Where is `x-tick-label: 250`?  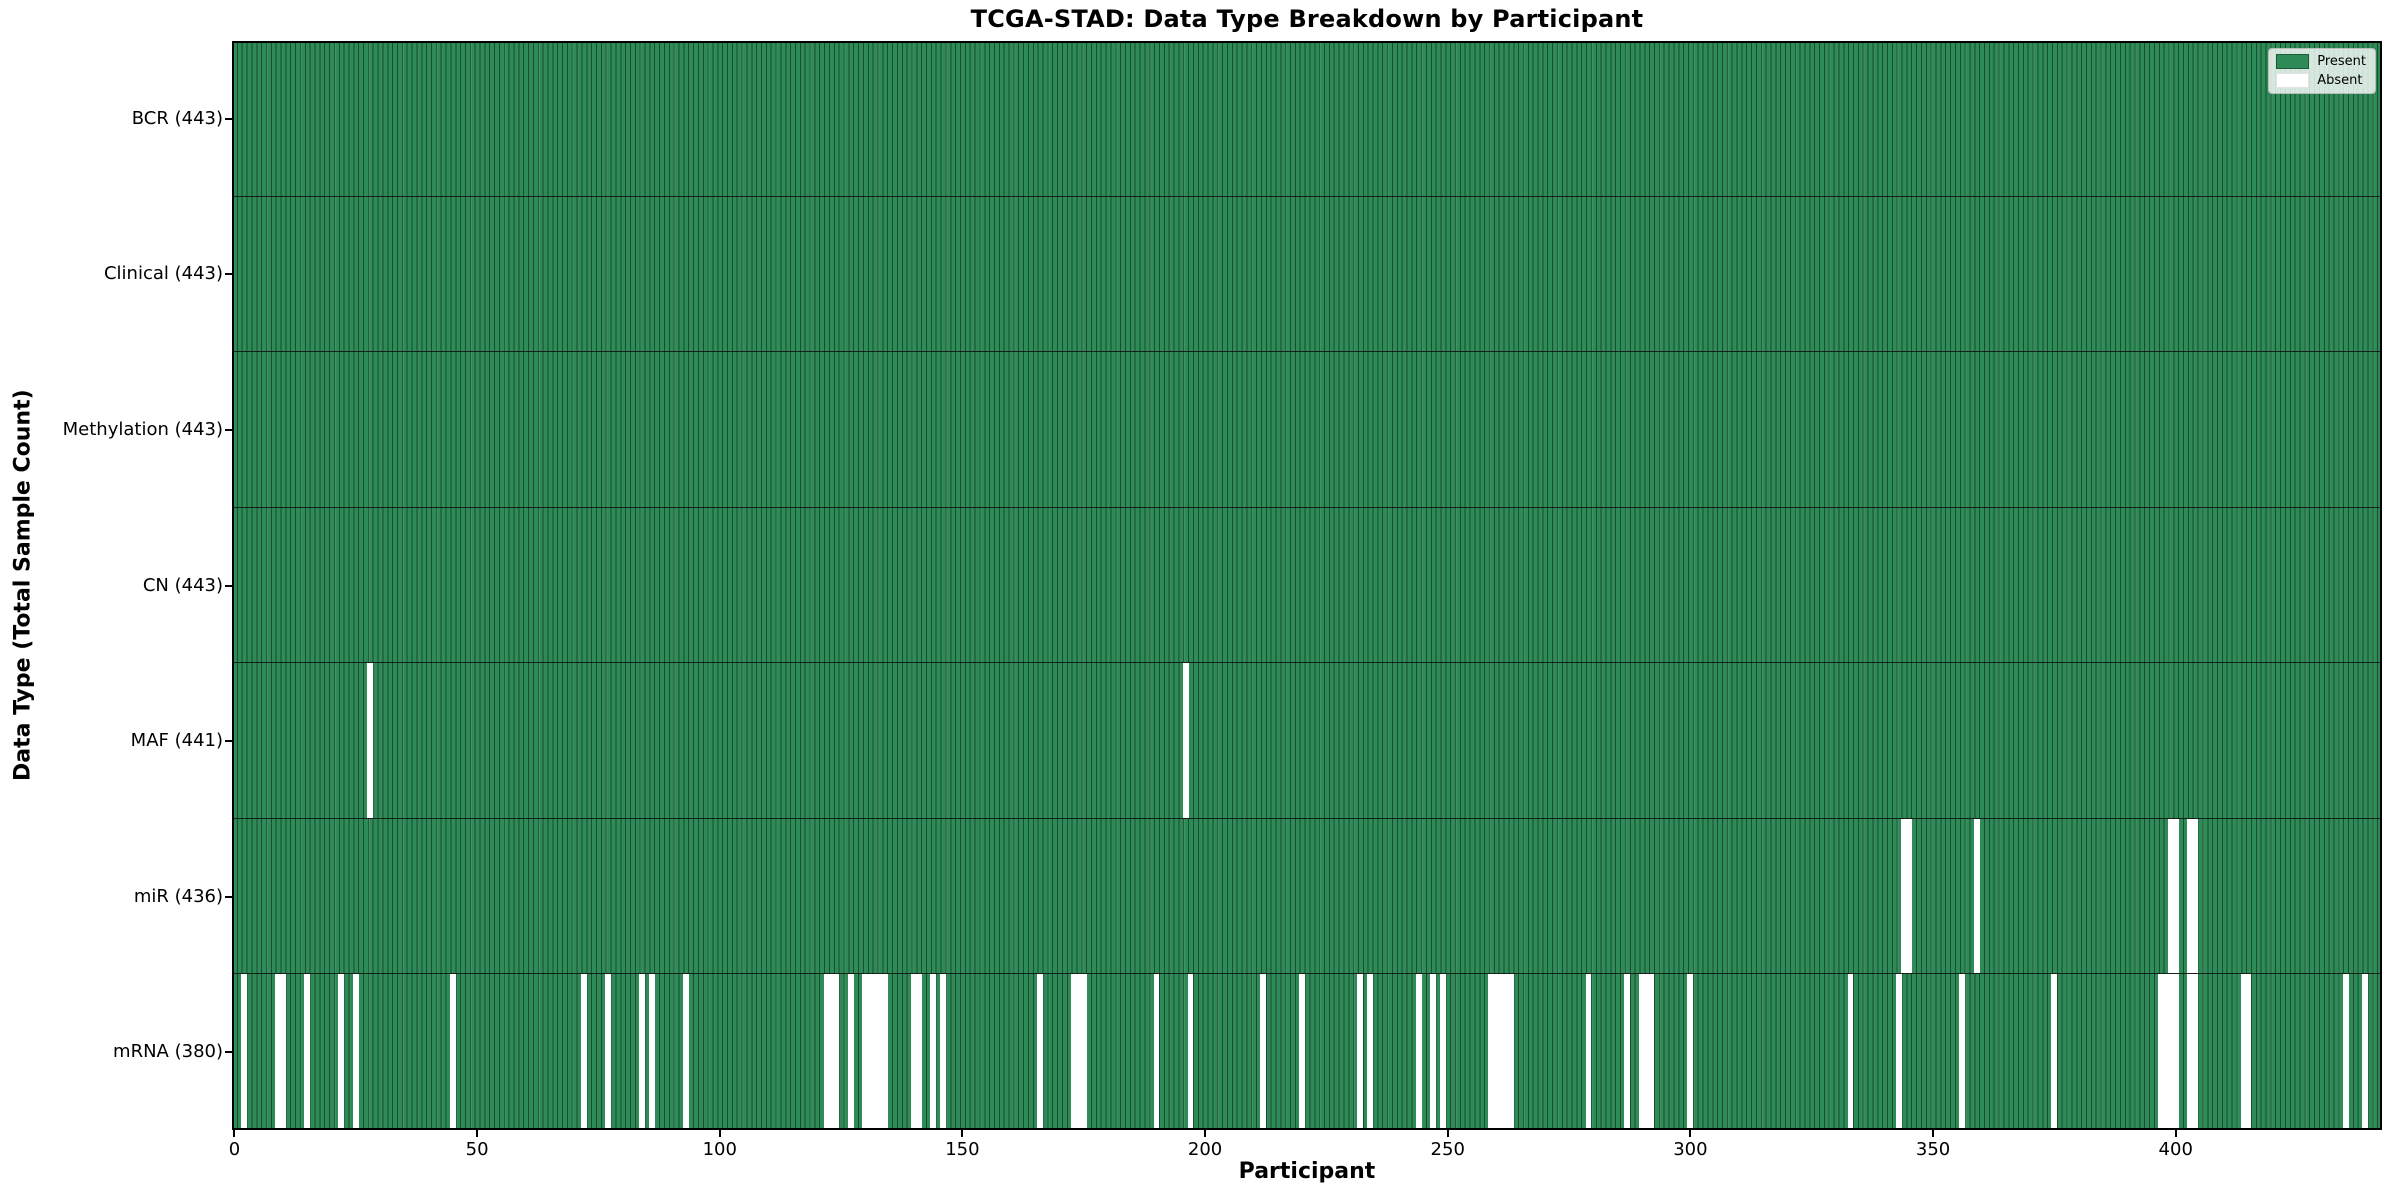 x-tick-label: 250 is located at coordinates (1447, 1149).